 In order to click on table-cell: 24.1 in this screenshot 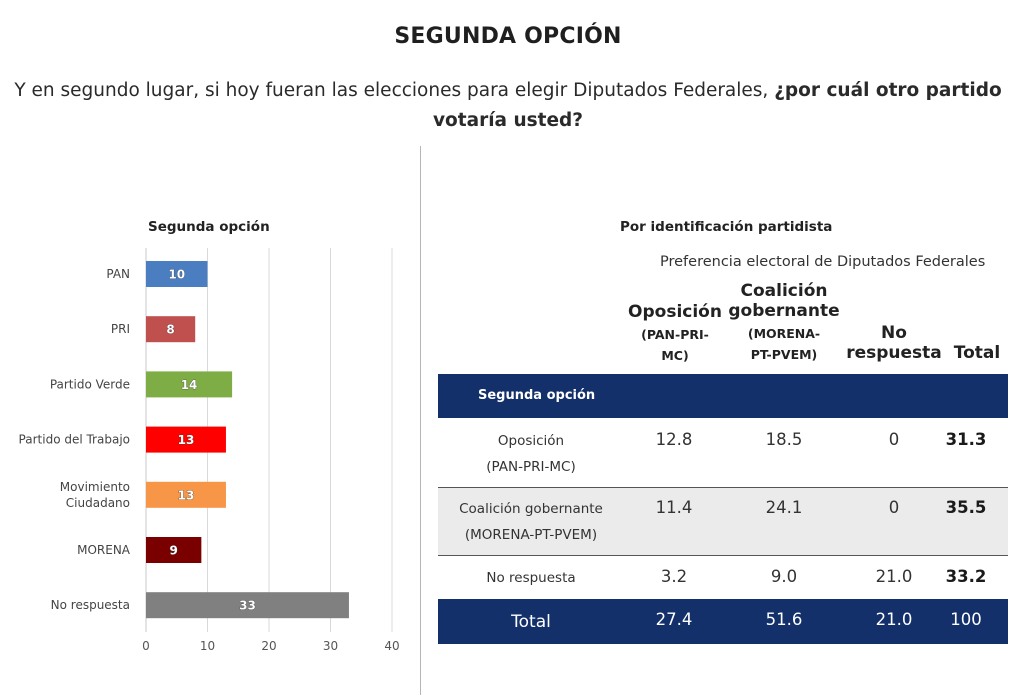, I will do `click(784, 507)`.